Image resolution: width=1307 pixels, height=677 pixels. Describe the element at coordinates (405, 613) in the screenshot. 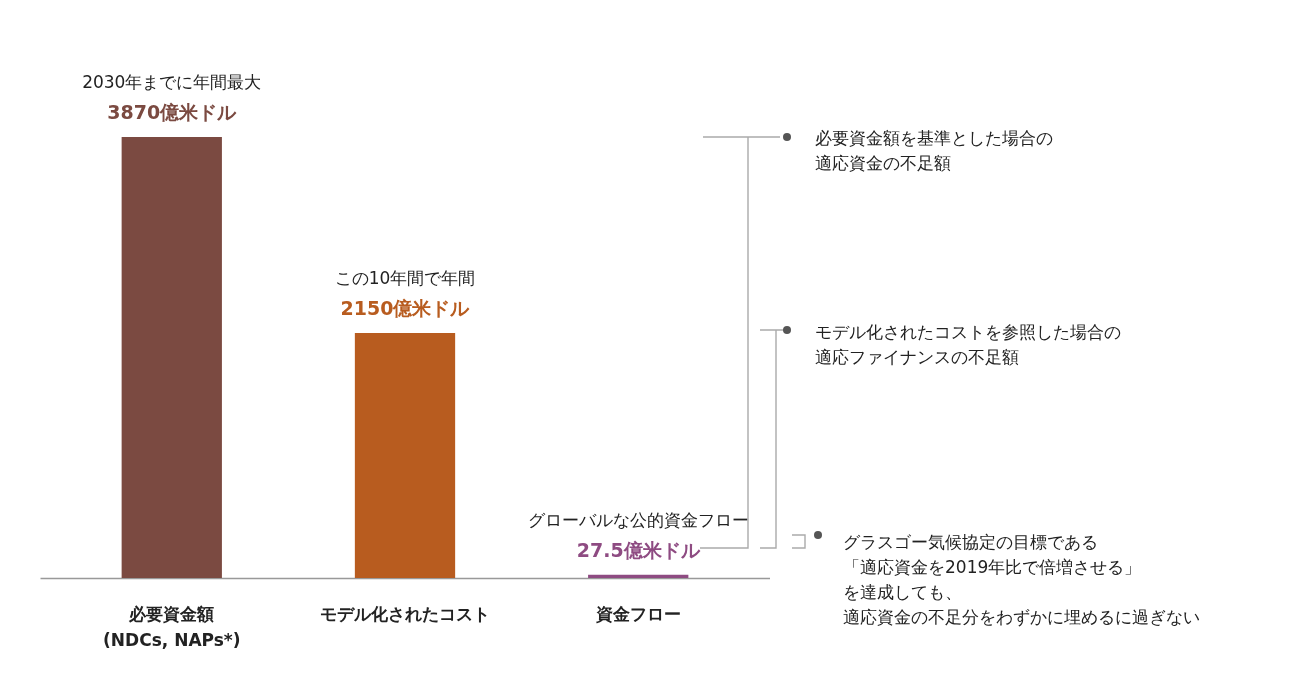

I see `x-tick-label: モデル化されたコスト` at that location.